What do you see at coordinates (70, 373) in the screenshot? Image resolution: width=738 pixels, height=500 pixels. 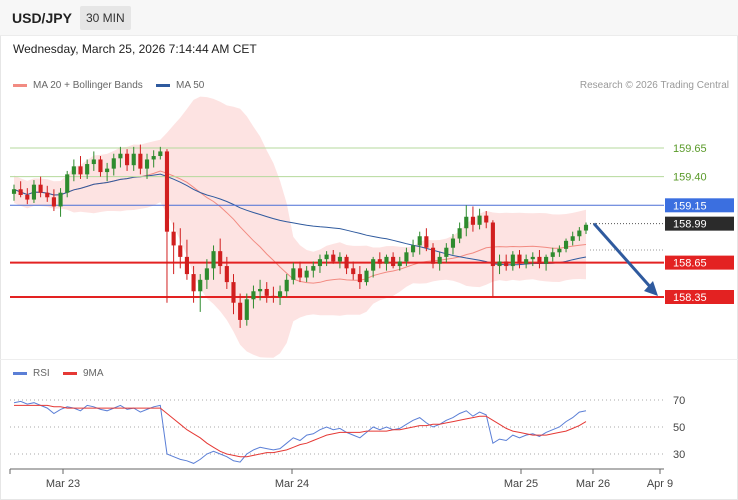 I see `rsi-ma-swatch` at bounding box center [70, 373].